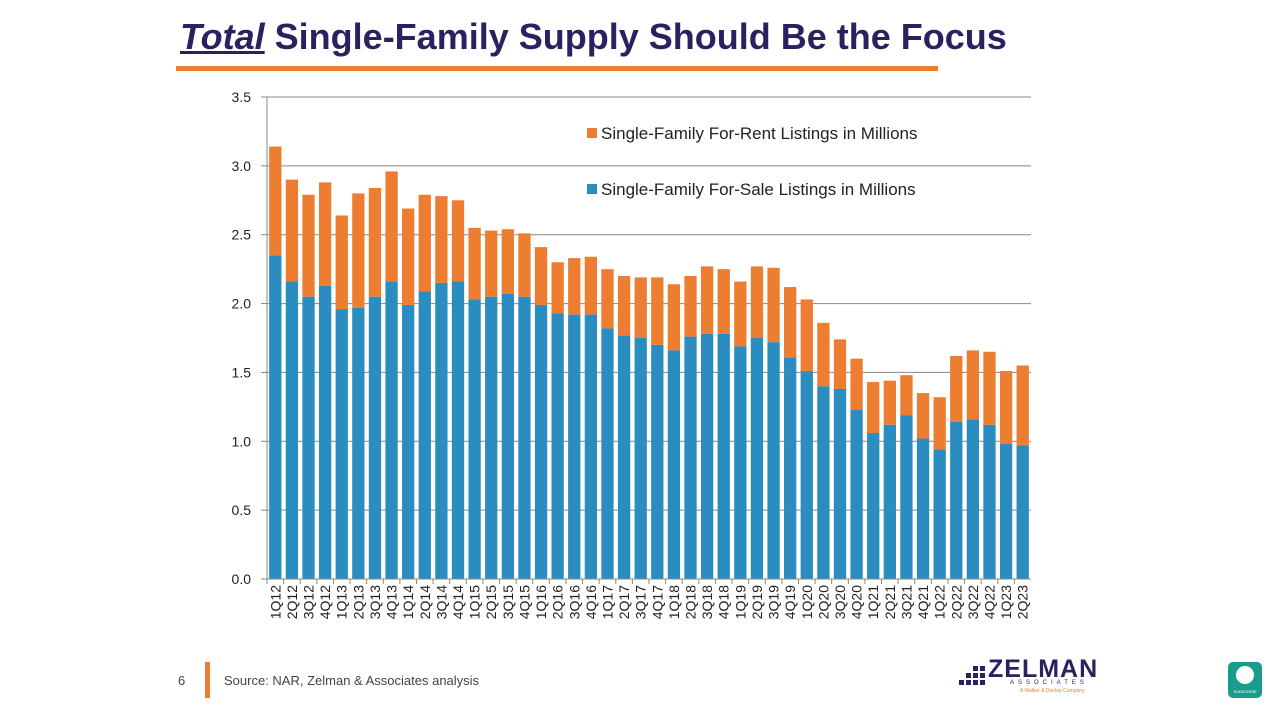 This screenshot has width=1268, height=707. What do you see at coordinates (1245, 680) in the screenshot?
I see `subscribe-button: SUBSCRIBE` at bounding box center [1245, 680].